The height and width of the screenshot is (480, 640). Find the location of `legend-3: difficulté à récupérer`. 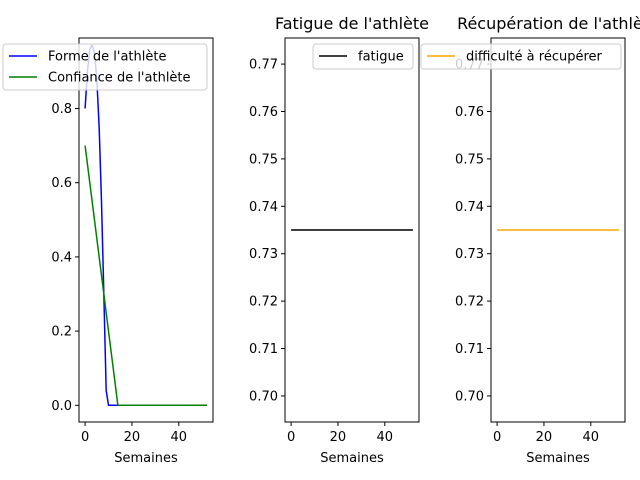

legend-3: difficulté à récupérer is located at coordinates (521, 56).